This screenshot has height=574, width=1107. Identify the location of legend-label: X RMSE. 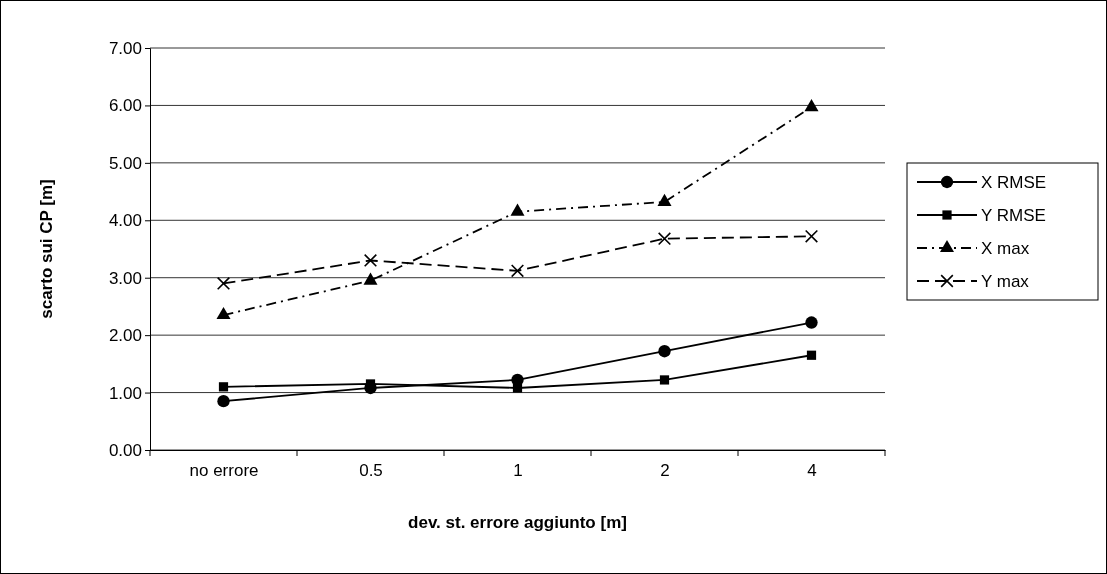
(1014, 182).